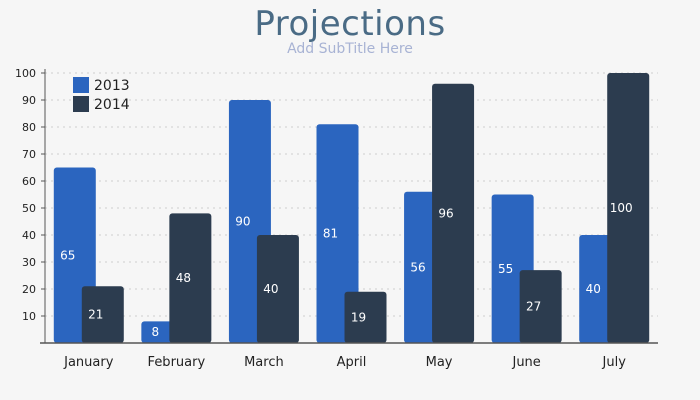 The image size is (700, 400). What do you see at coordinates (242, 222) in the screenshot?
I see `data-label: 90` at bounding box center [242, 222].